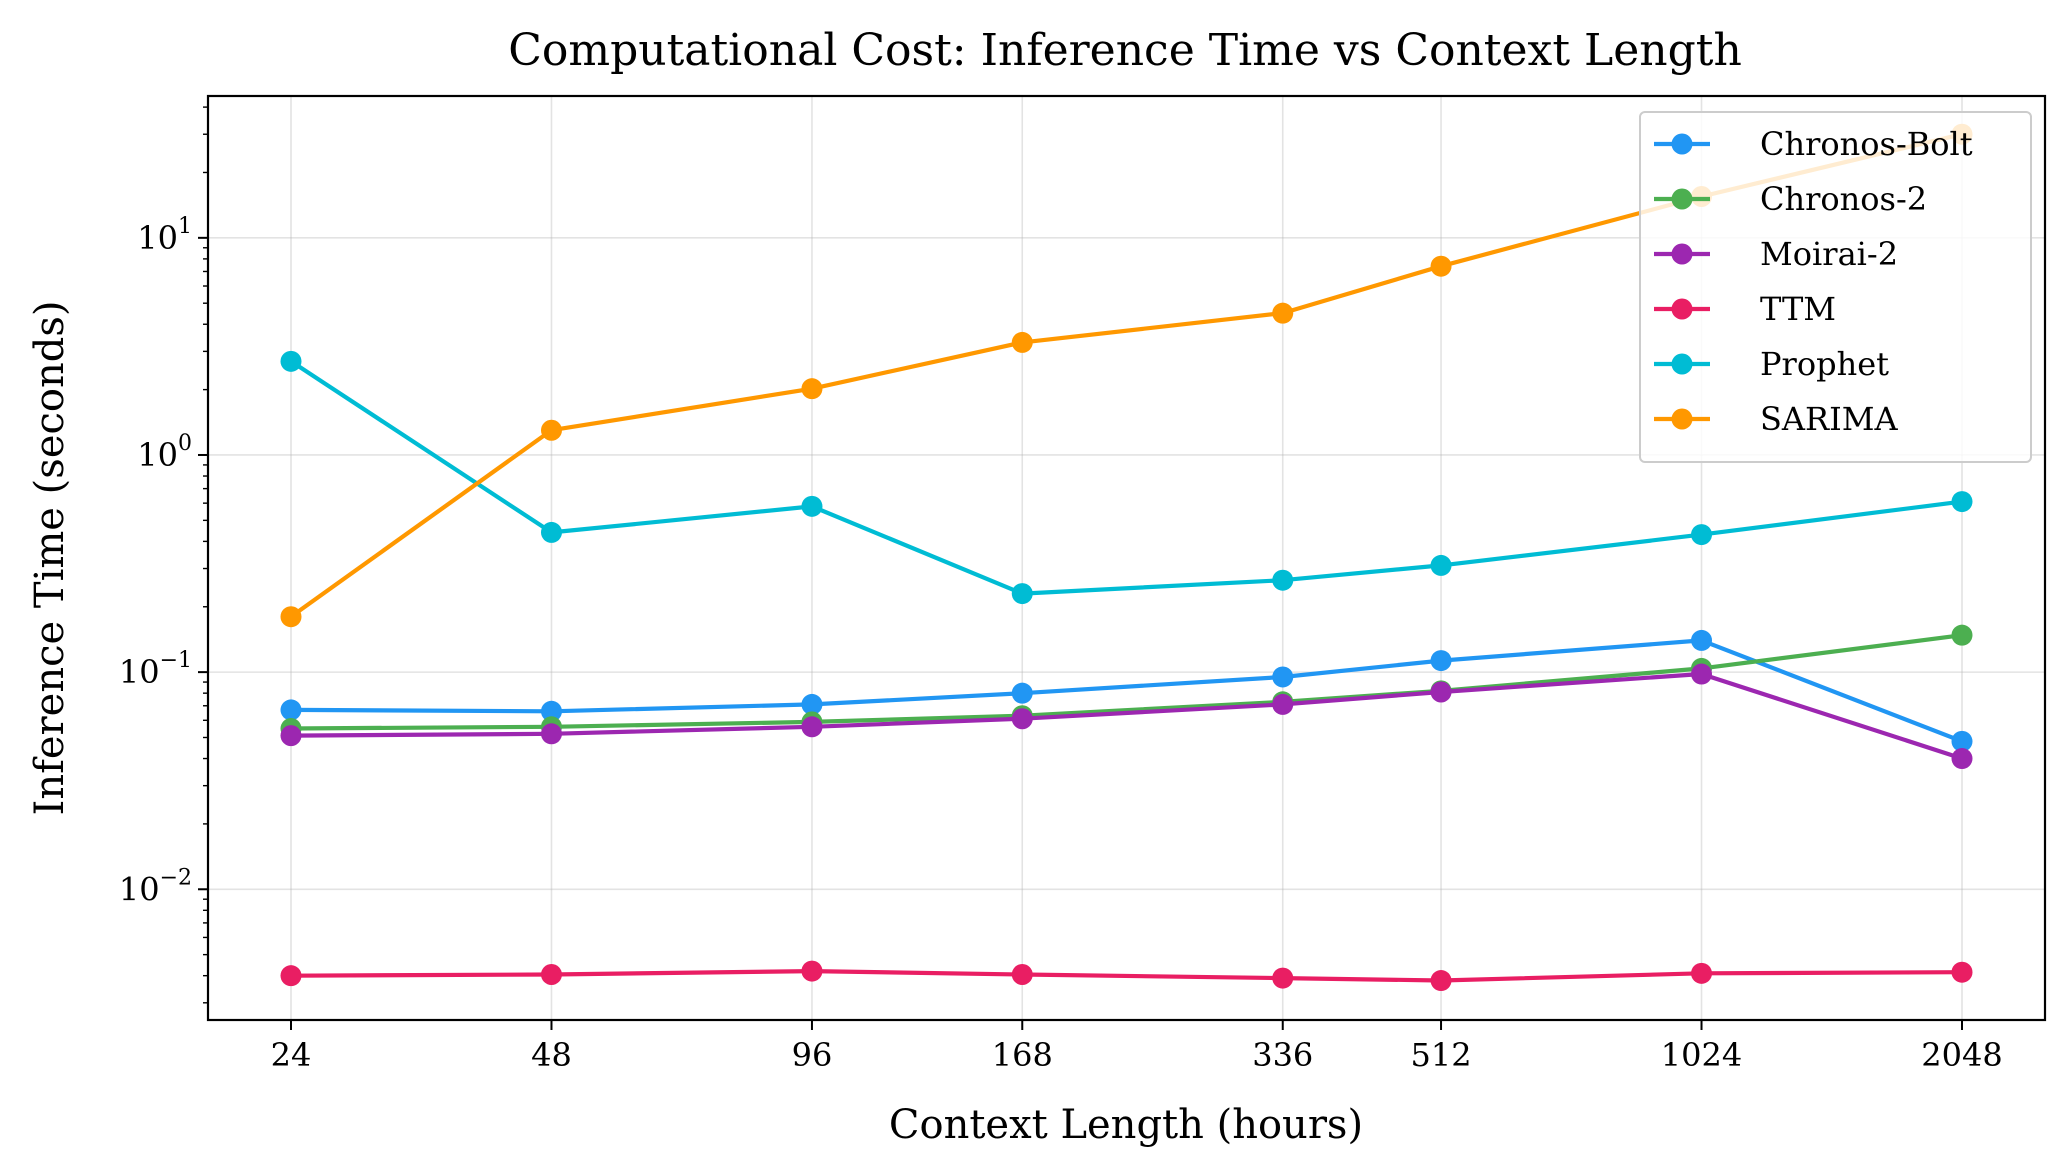 Image resolution: width=2069 pixels, height=1174 pixels. What do you see at coordinates (1829, 254) in the screenshot?
I see `legend-label: Moirai-2` at bounding box center [1829, 254].